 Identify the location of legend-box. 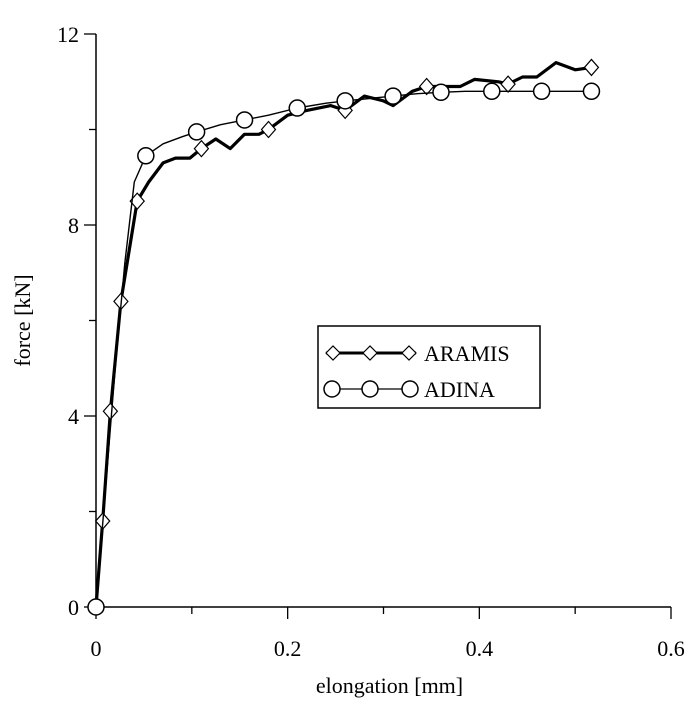
(429, 367).